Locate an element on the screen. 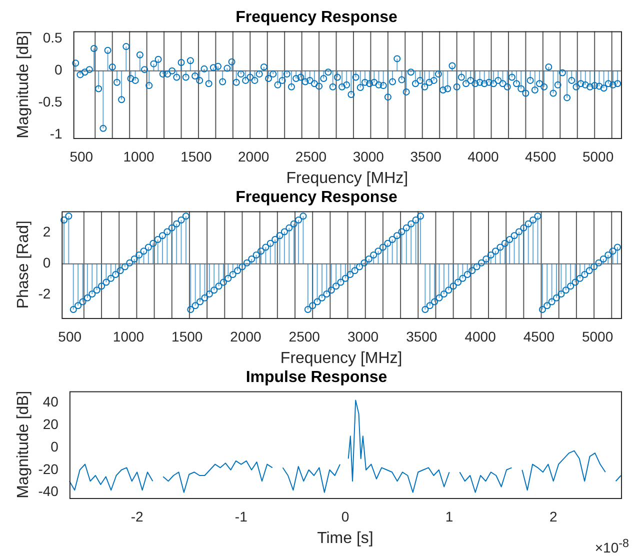  y-tick-label: -2 is located at coordinates (44, 294).